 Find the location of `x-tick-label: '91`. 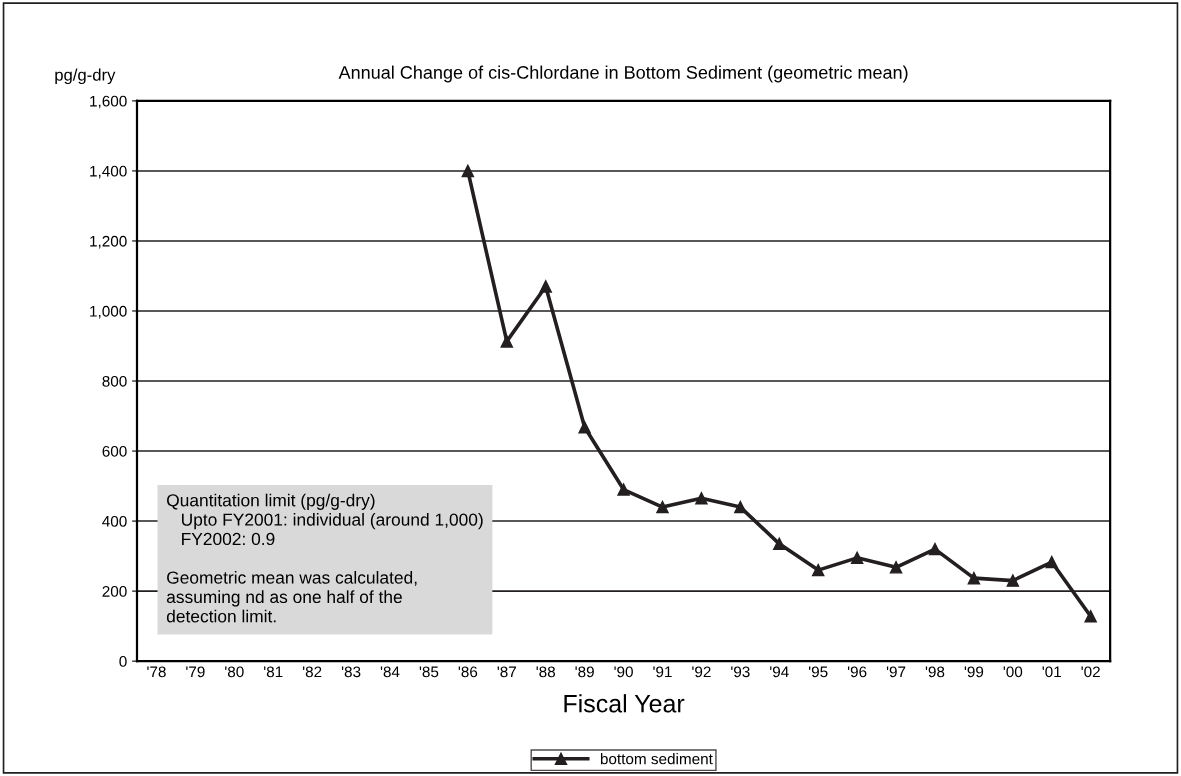

x-tick-label: '91 is located at coordinates (662, 672).